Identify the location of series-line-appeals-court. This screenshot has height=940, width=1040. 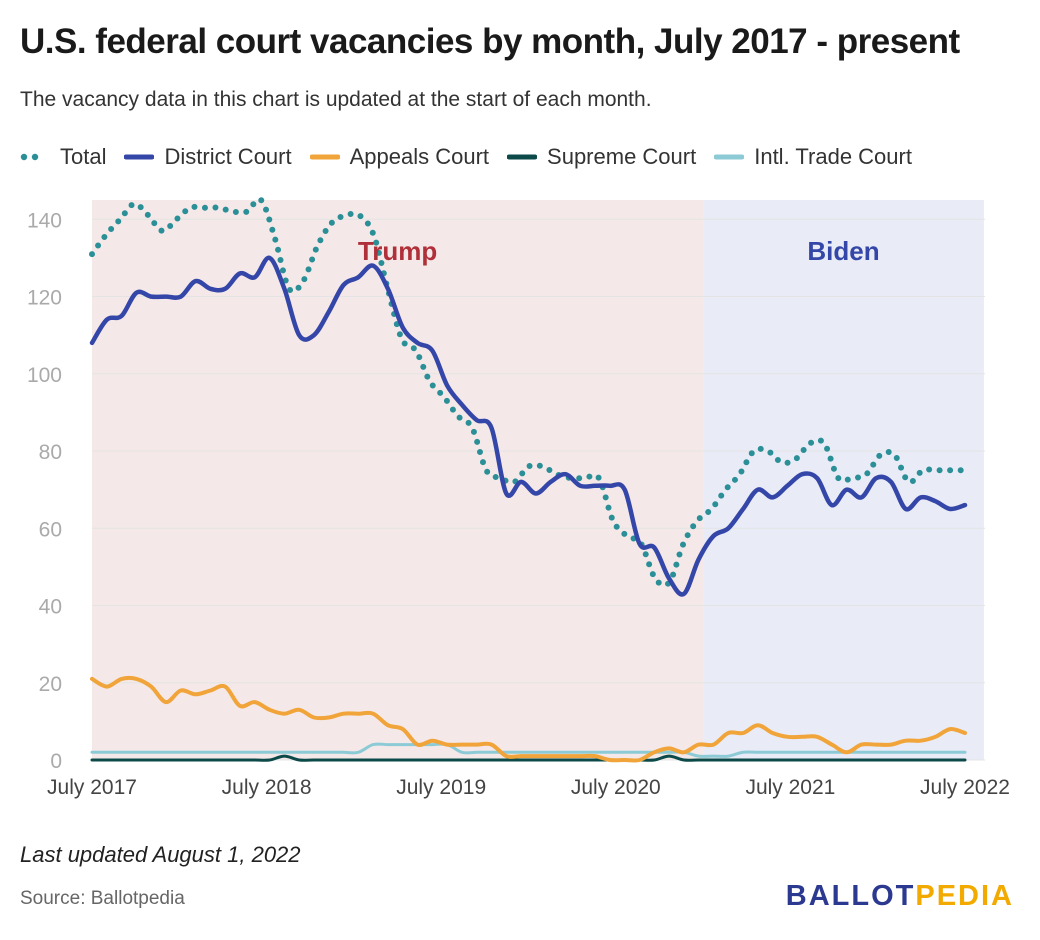
(528, 719).